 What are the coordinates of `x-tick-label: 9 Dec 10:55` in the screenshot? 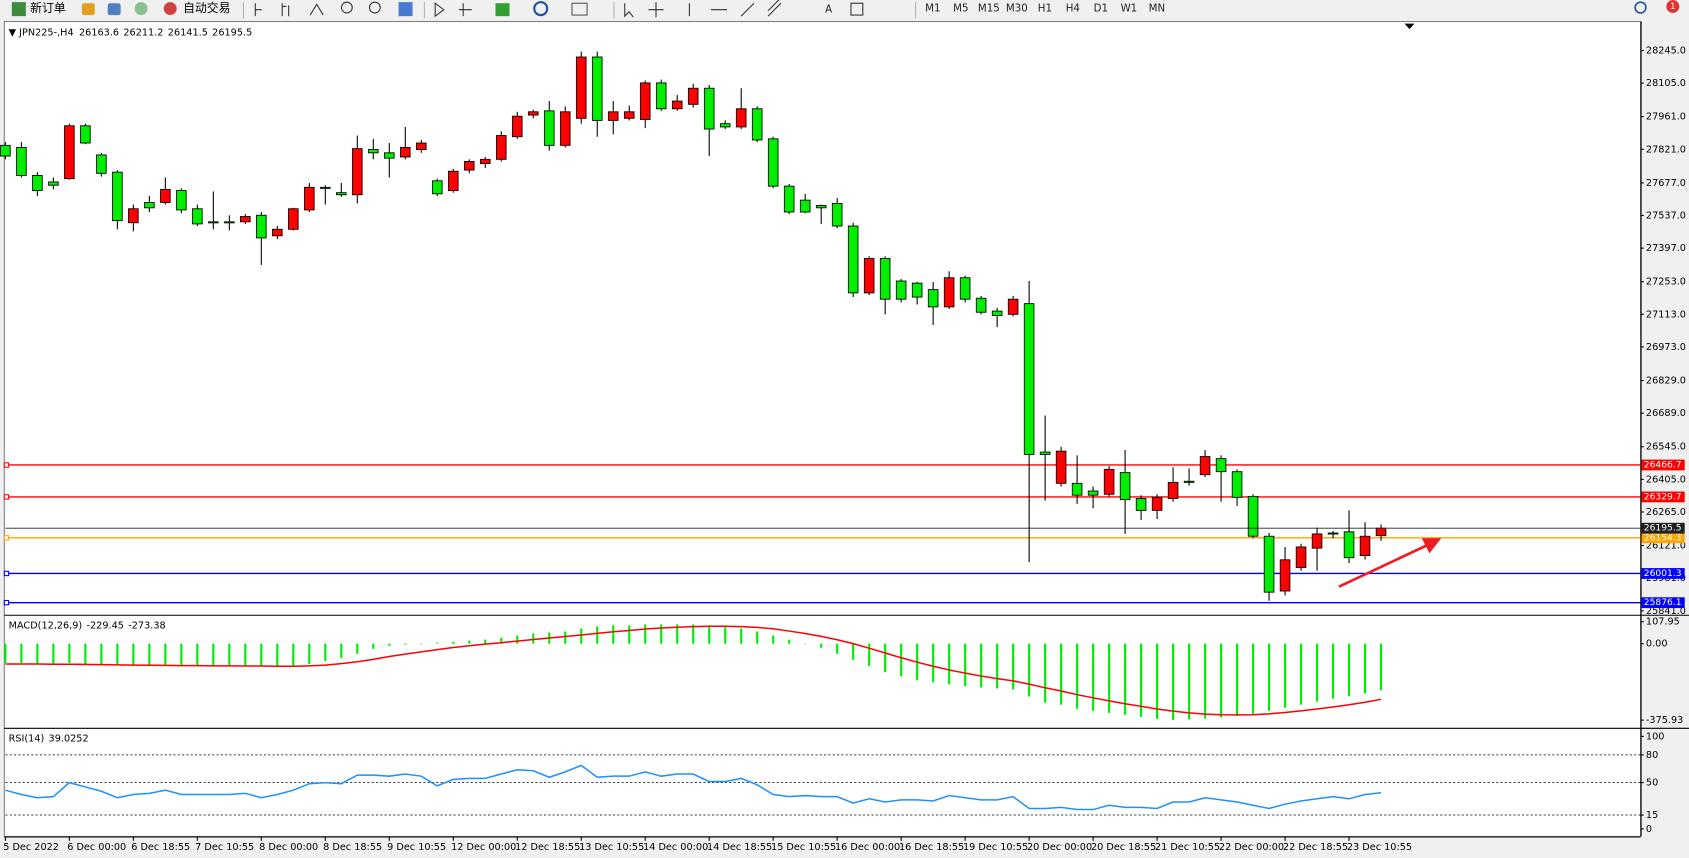 It's located at (416, 847).